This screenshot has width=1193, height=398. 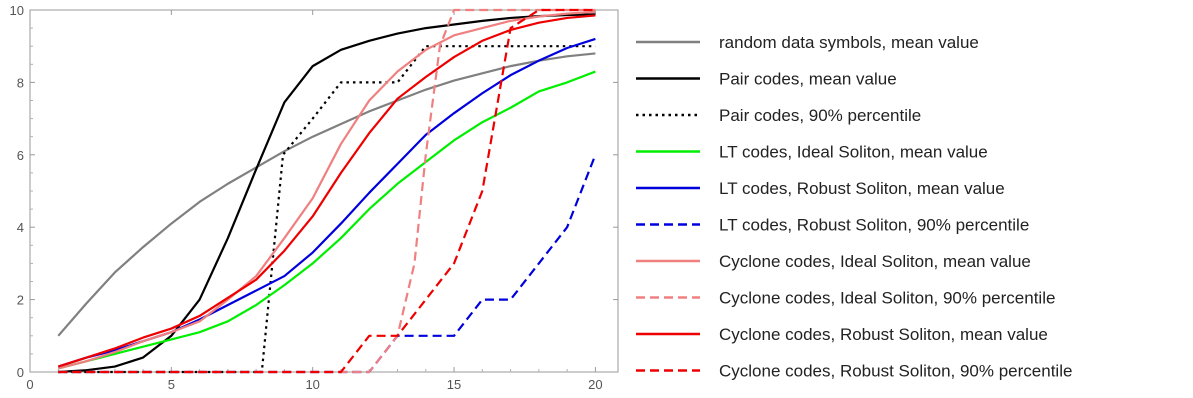 What do you see at coordinates (820, 115) in the screenshot?
I see `legend-label-3: Pair codes, 90% percentile` at bounding box center [820, 115].